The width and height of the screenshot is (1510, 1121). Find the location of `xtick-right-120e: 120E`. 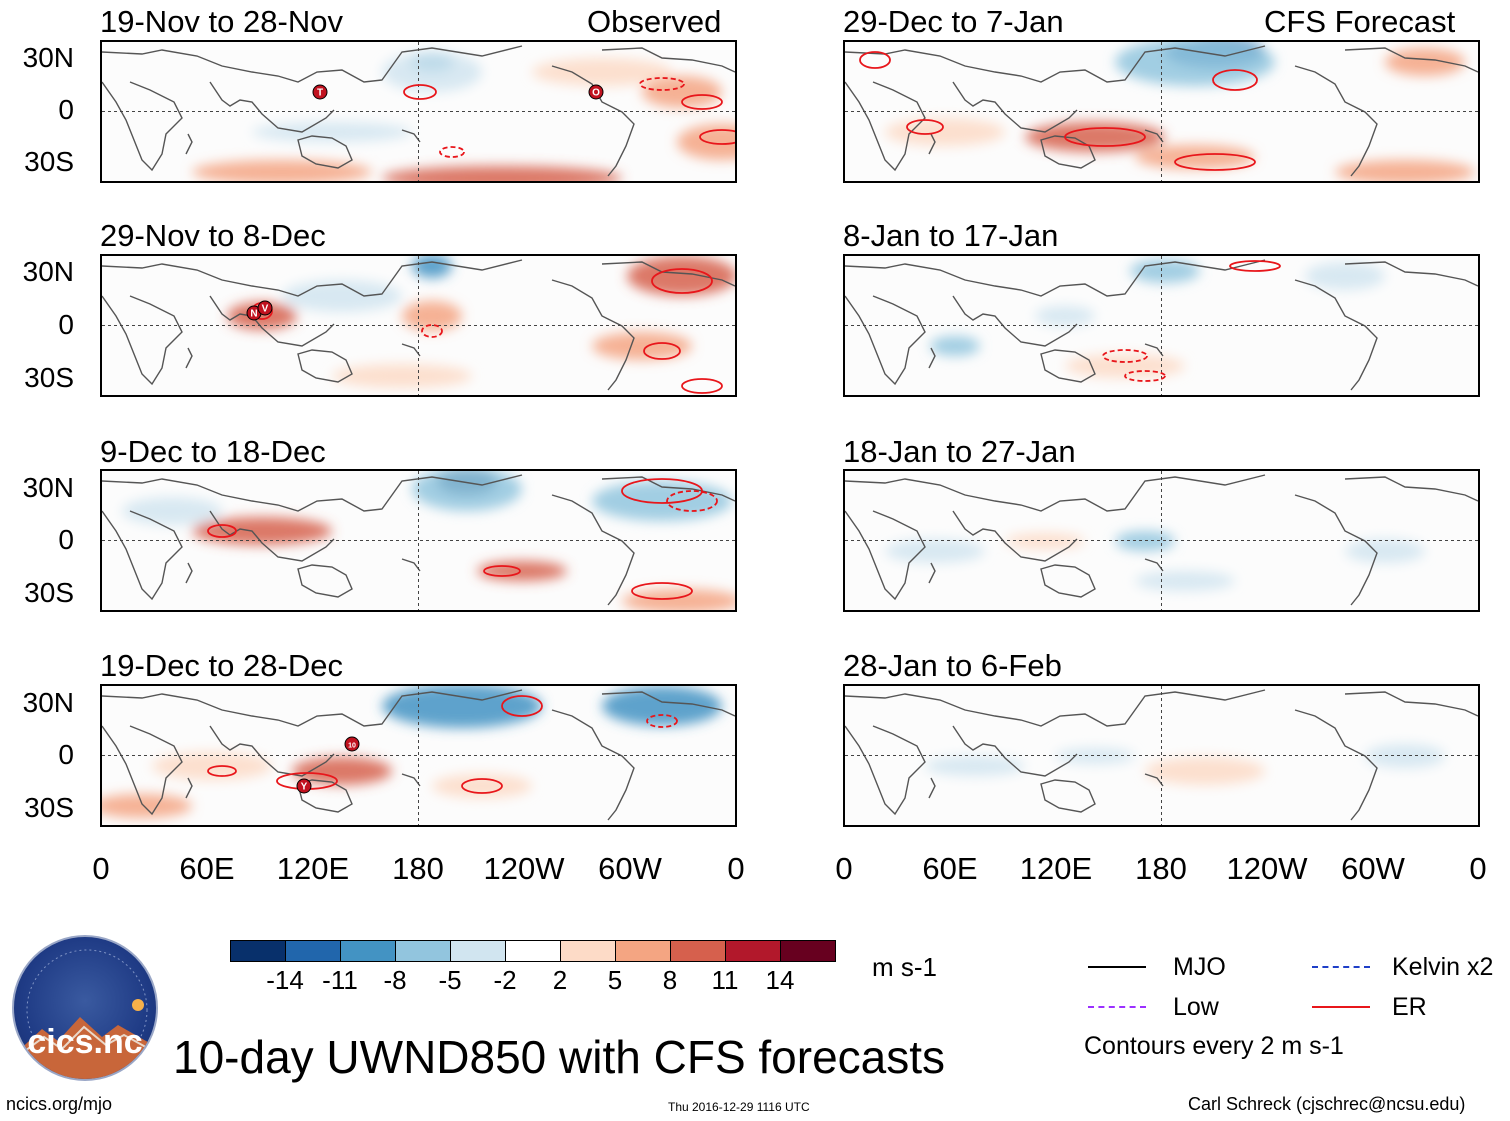

xtick-right-120e: 120E is located at coordinates (1056, 868).